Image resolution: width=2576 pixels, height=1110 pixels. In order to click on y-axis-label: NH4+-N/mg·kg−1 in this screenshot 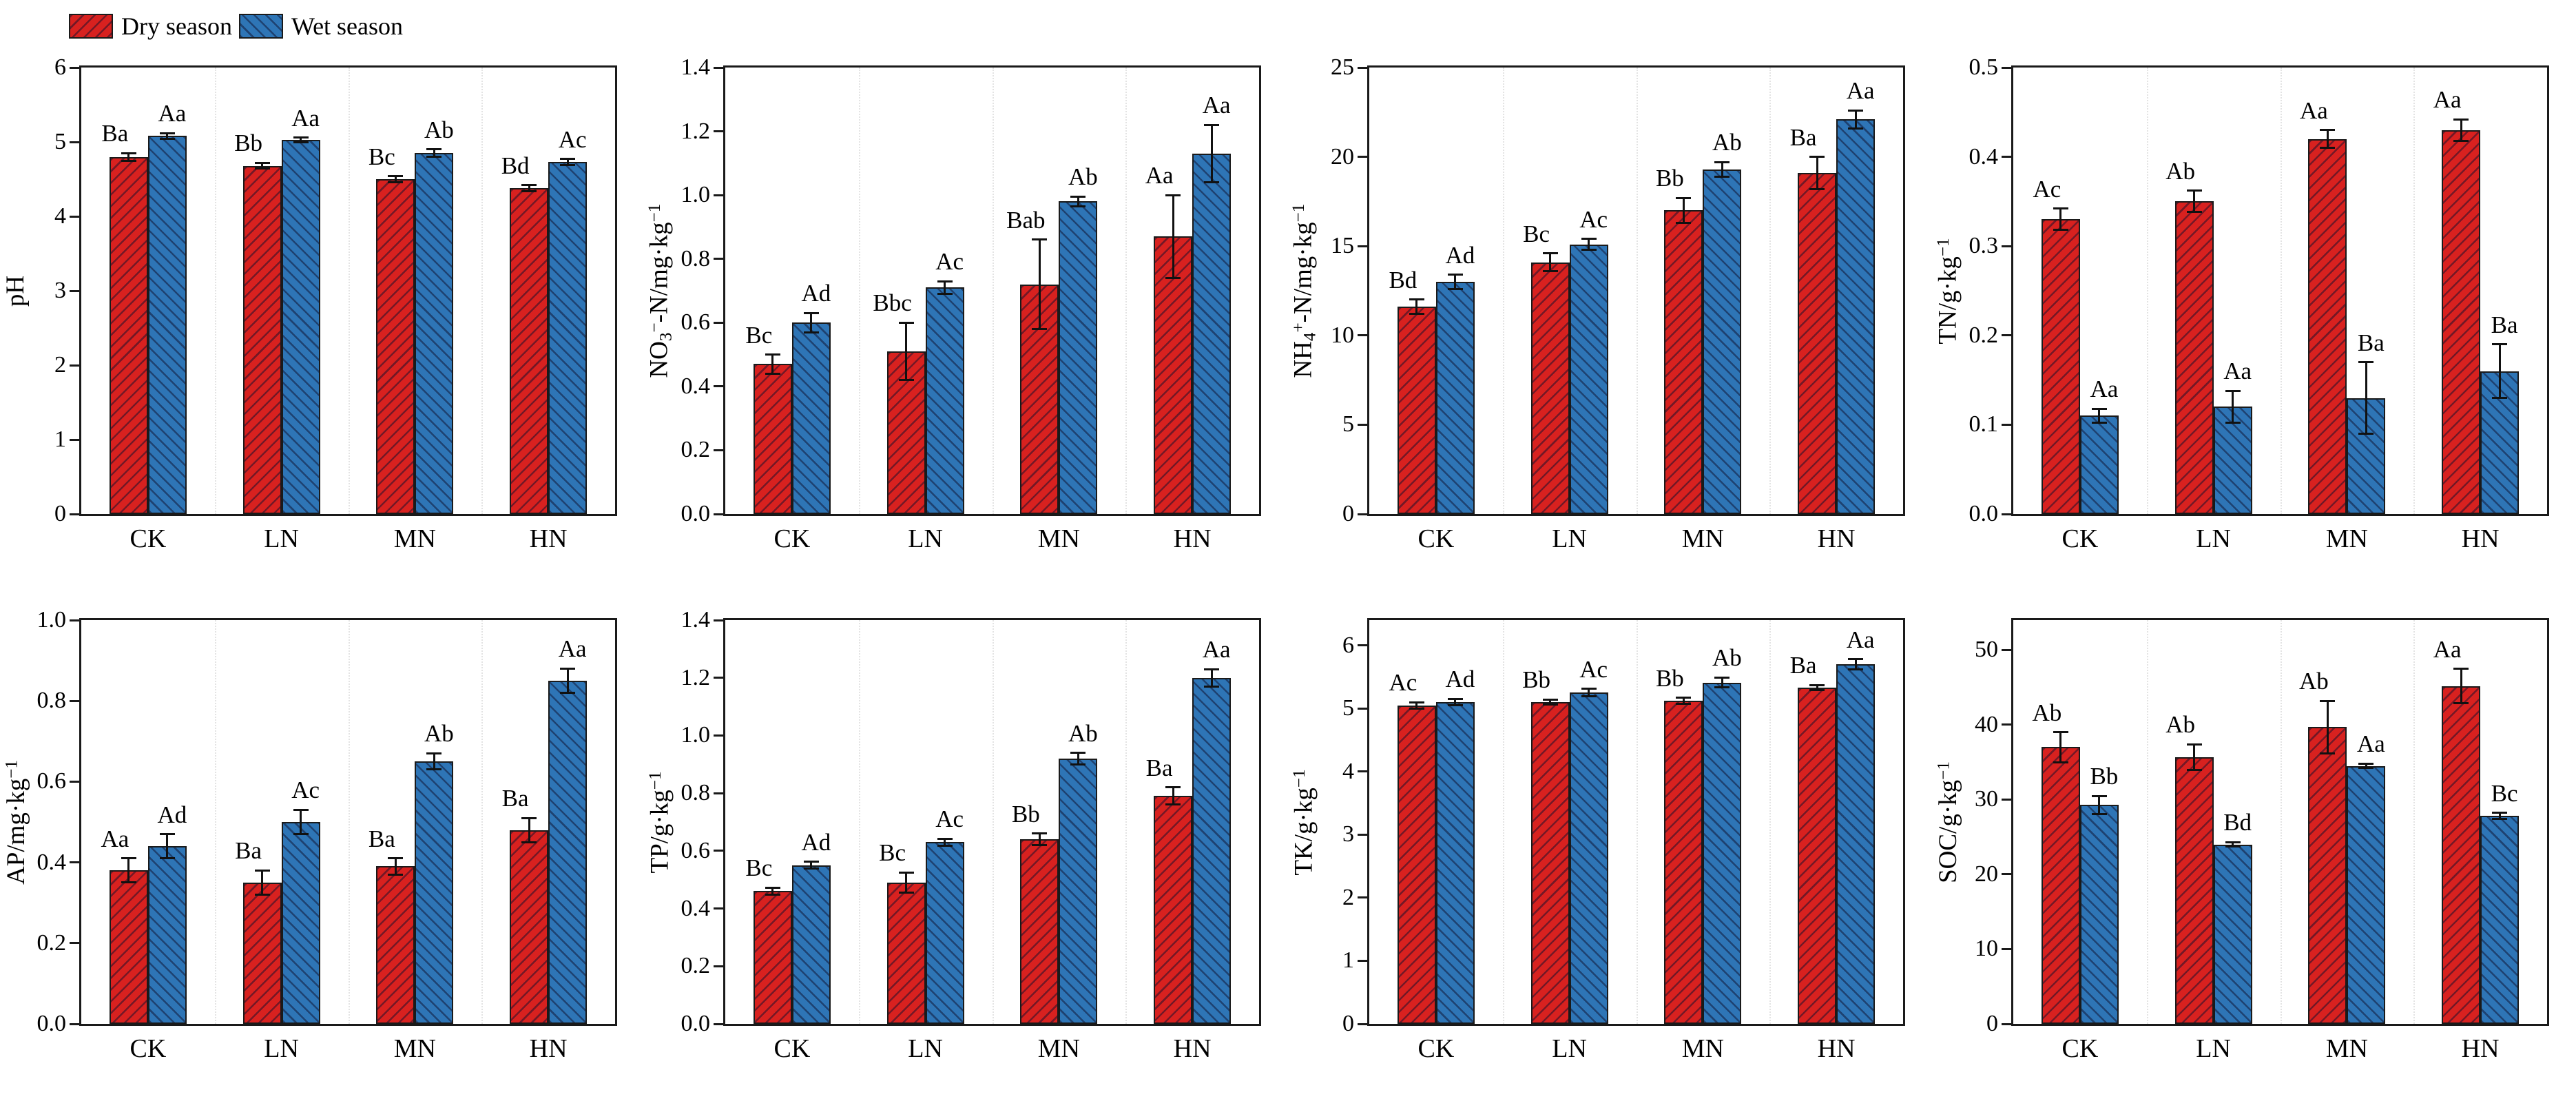, I will do `click(1304, 291)`.